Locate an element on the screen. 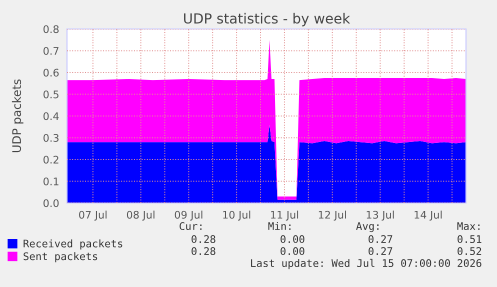 This screenshot has height=287, width=497. text: 0.52 is located at coordinates (470, 251).